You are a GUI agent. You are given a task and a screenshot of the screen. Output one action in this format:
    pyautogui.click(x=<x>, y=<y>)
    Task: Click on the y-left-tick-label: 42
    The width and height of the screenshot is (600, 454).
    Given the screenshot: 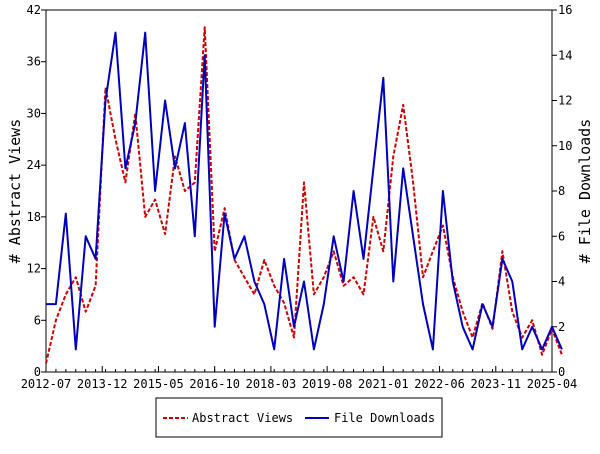 What is the action you would take?
    pyautogui.click(x=34, y=10)
    